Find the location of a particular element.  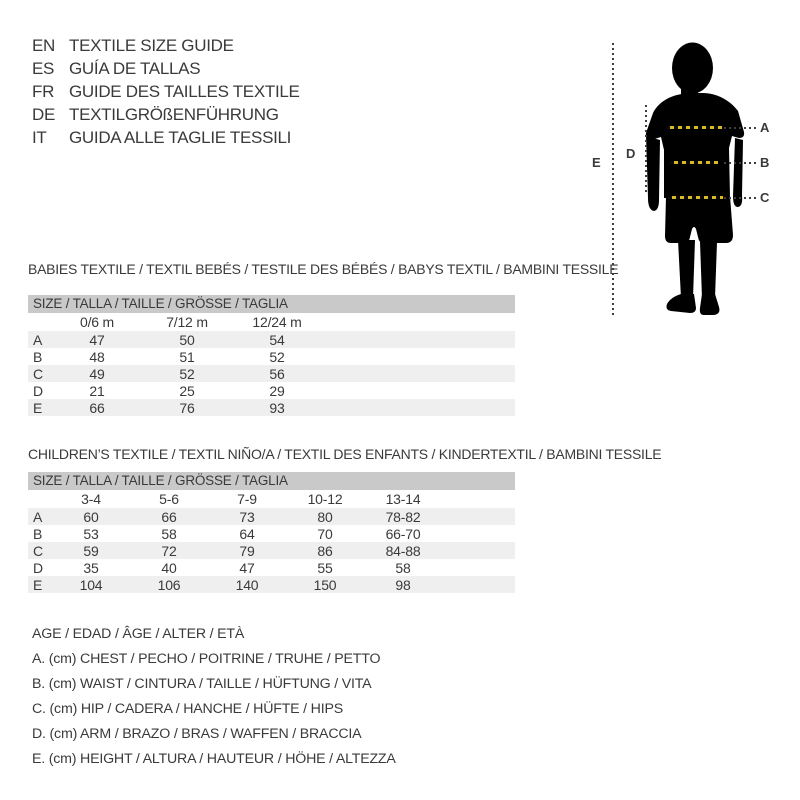

language-row-fr: FR GUIDE DES TAILLES TEXTILE is located at coordinates (166, 91).